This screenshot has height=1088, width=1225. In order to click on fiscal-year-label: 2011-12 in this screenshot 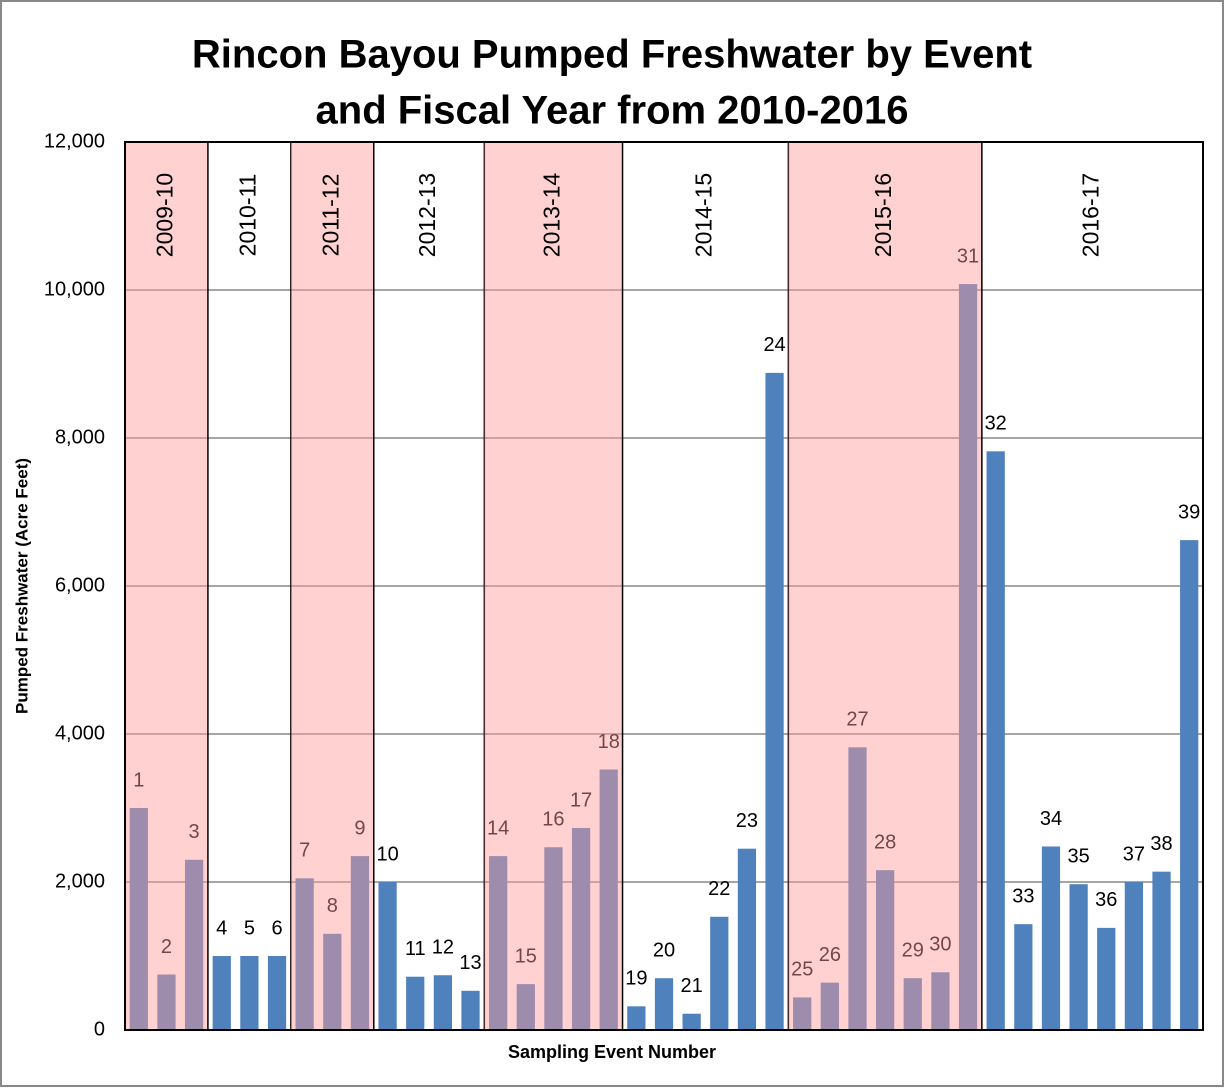, I will do `click(330, 215)`.